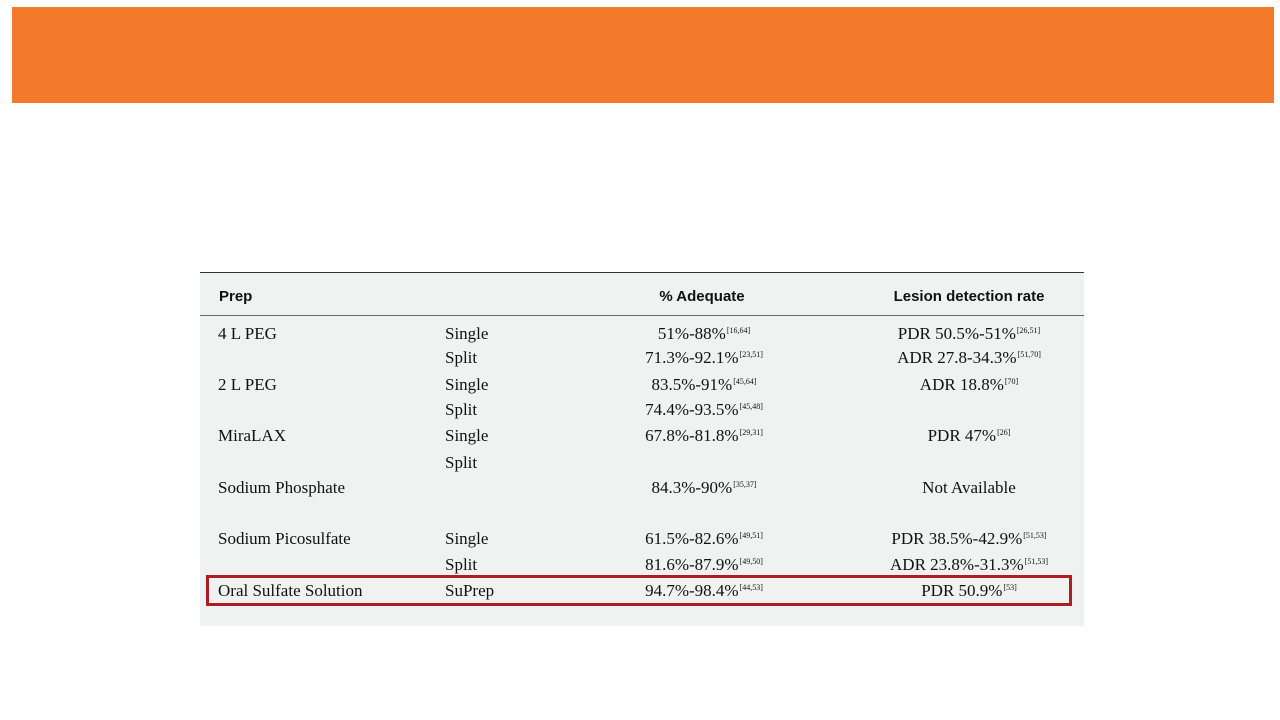 This screenshot has width=1280, height=720. I want to click on citation: [45,48], so click(751, 406).